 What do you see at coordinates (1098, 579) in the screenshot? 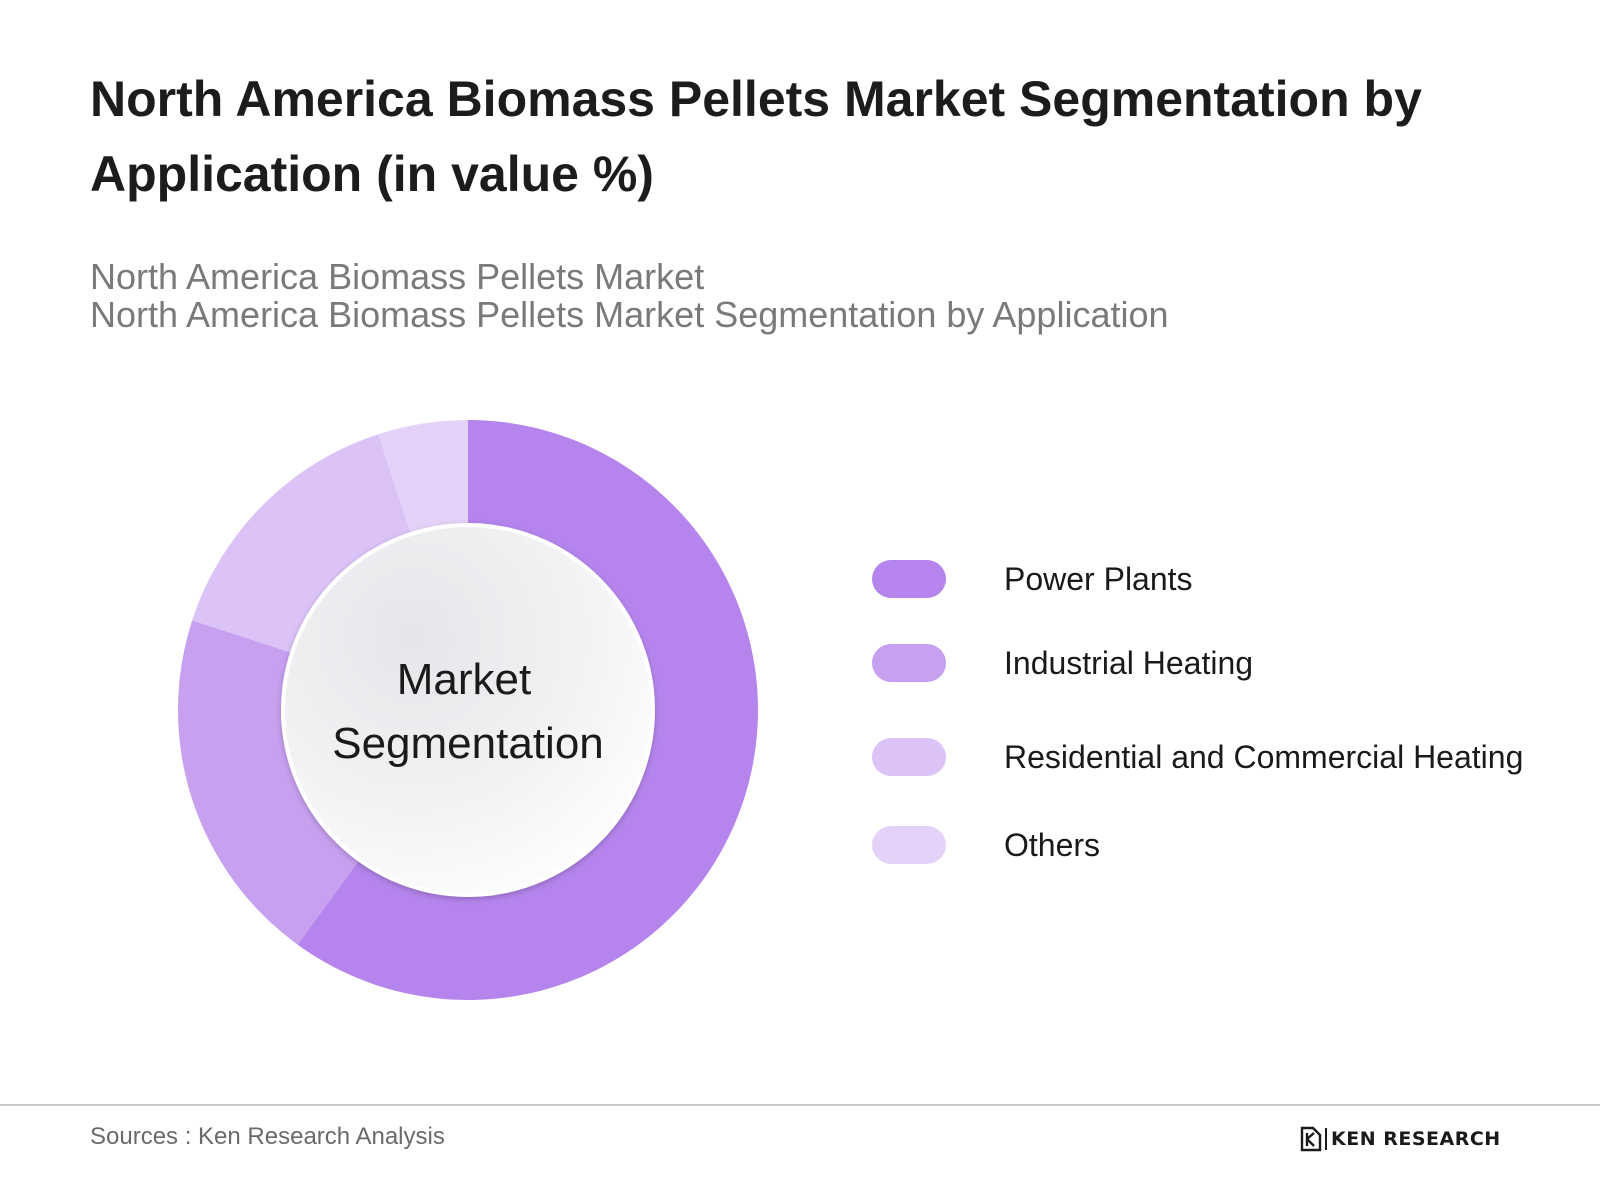
I see `legend-label: Power Plants` at bounding box center [1098, 579].